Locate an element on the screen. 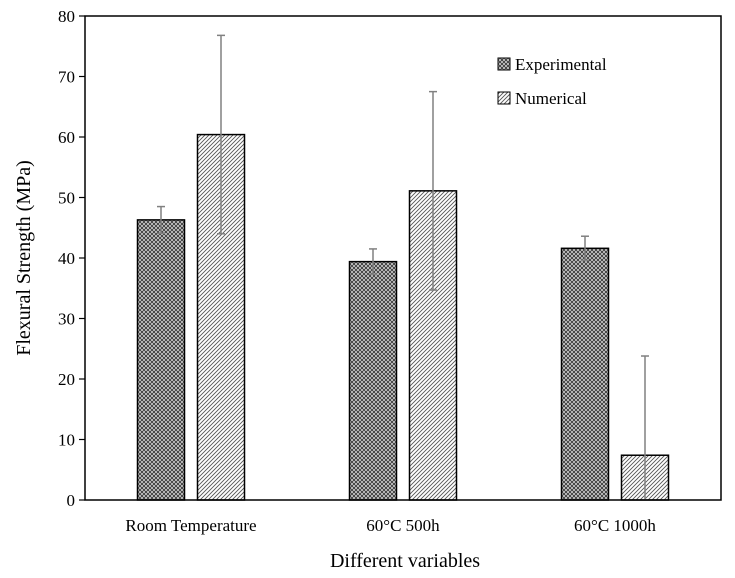  y-tick-label: 30 is located at coordinates (66, 319).